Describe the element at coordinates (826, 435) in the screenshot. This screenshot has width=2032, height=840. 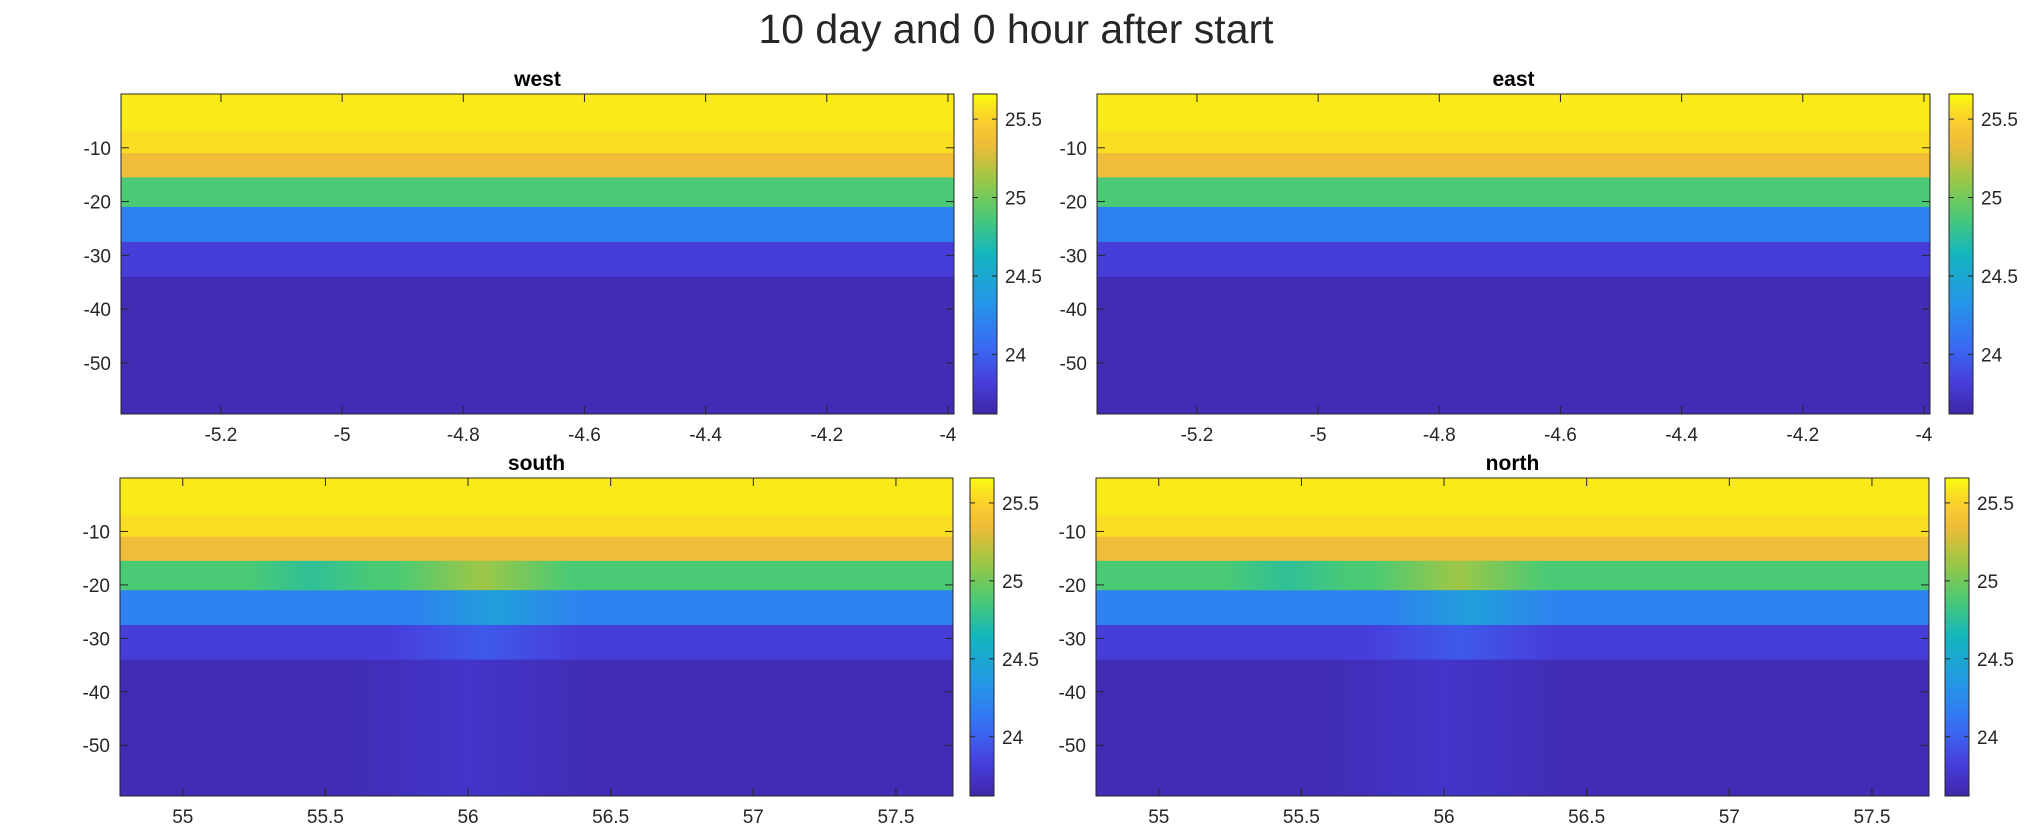
I see `x-tick-label: -4.2` at that location.